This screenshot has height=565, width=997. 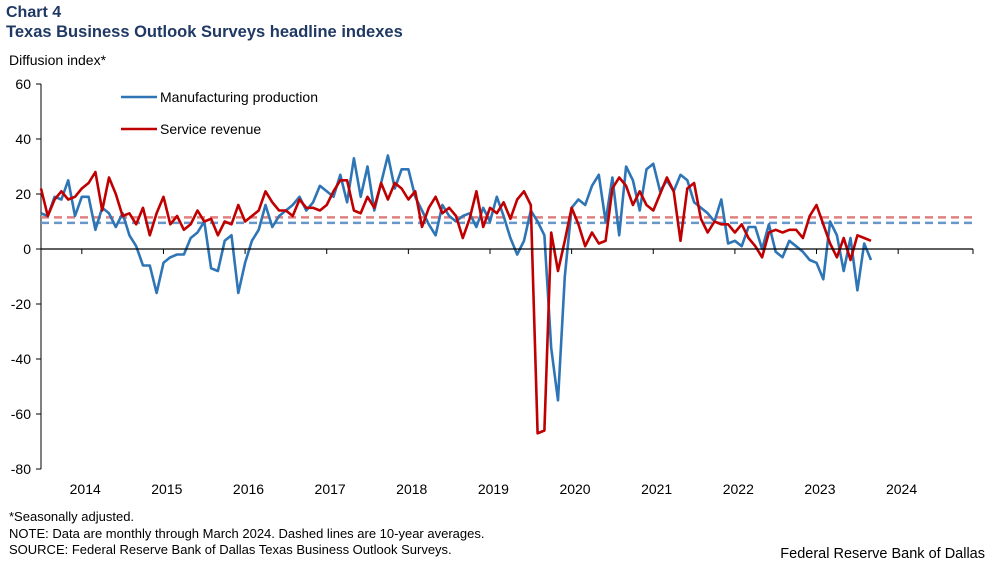 I want to click on credit: Federal Reserve Bank of Dallas, so click(x=882, y=554).